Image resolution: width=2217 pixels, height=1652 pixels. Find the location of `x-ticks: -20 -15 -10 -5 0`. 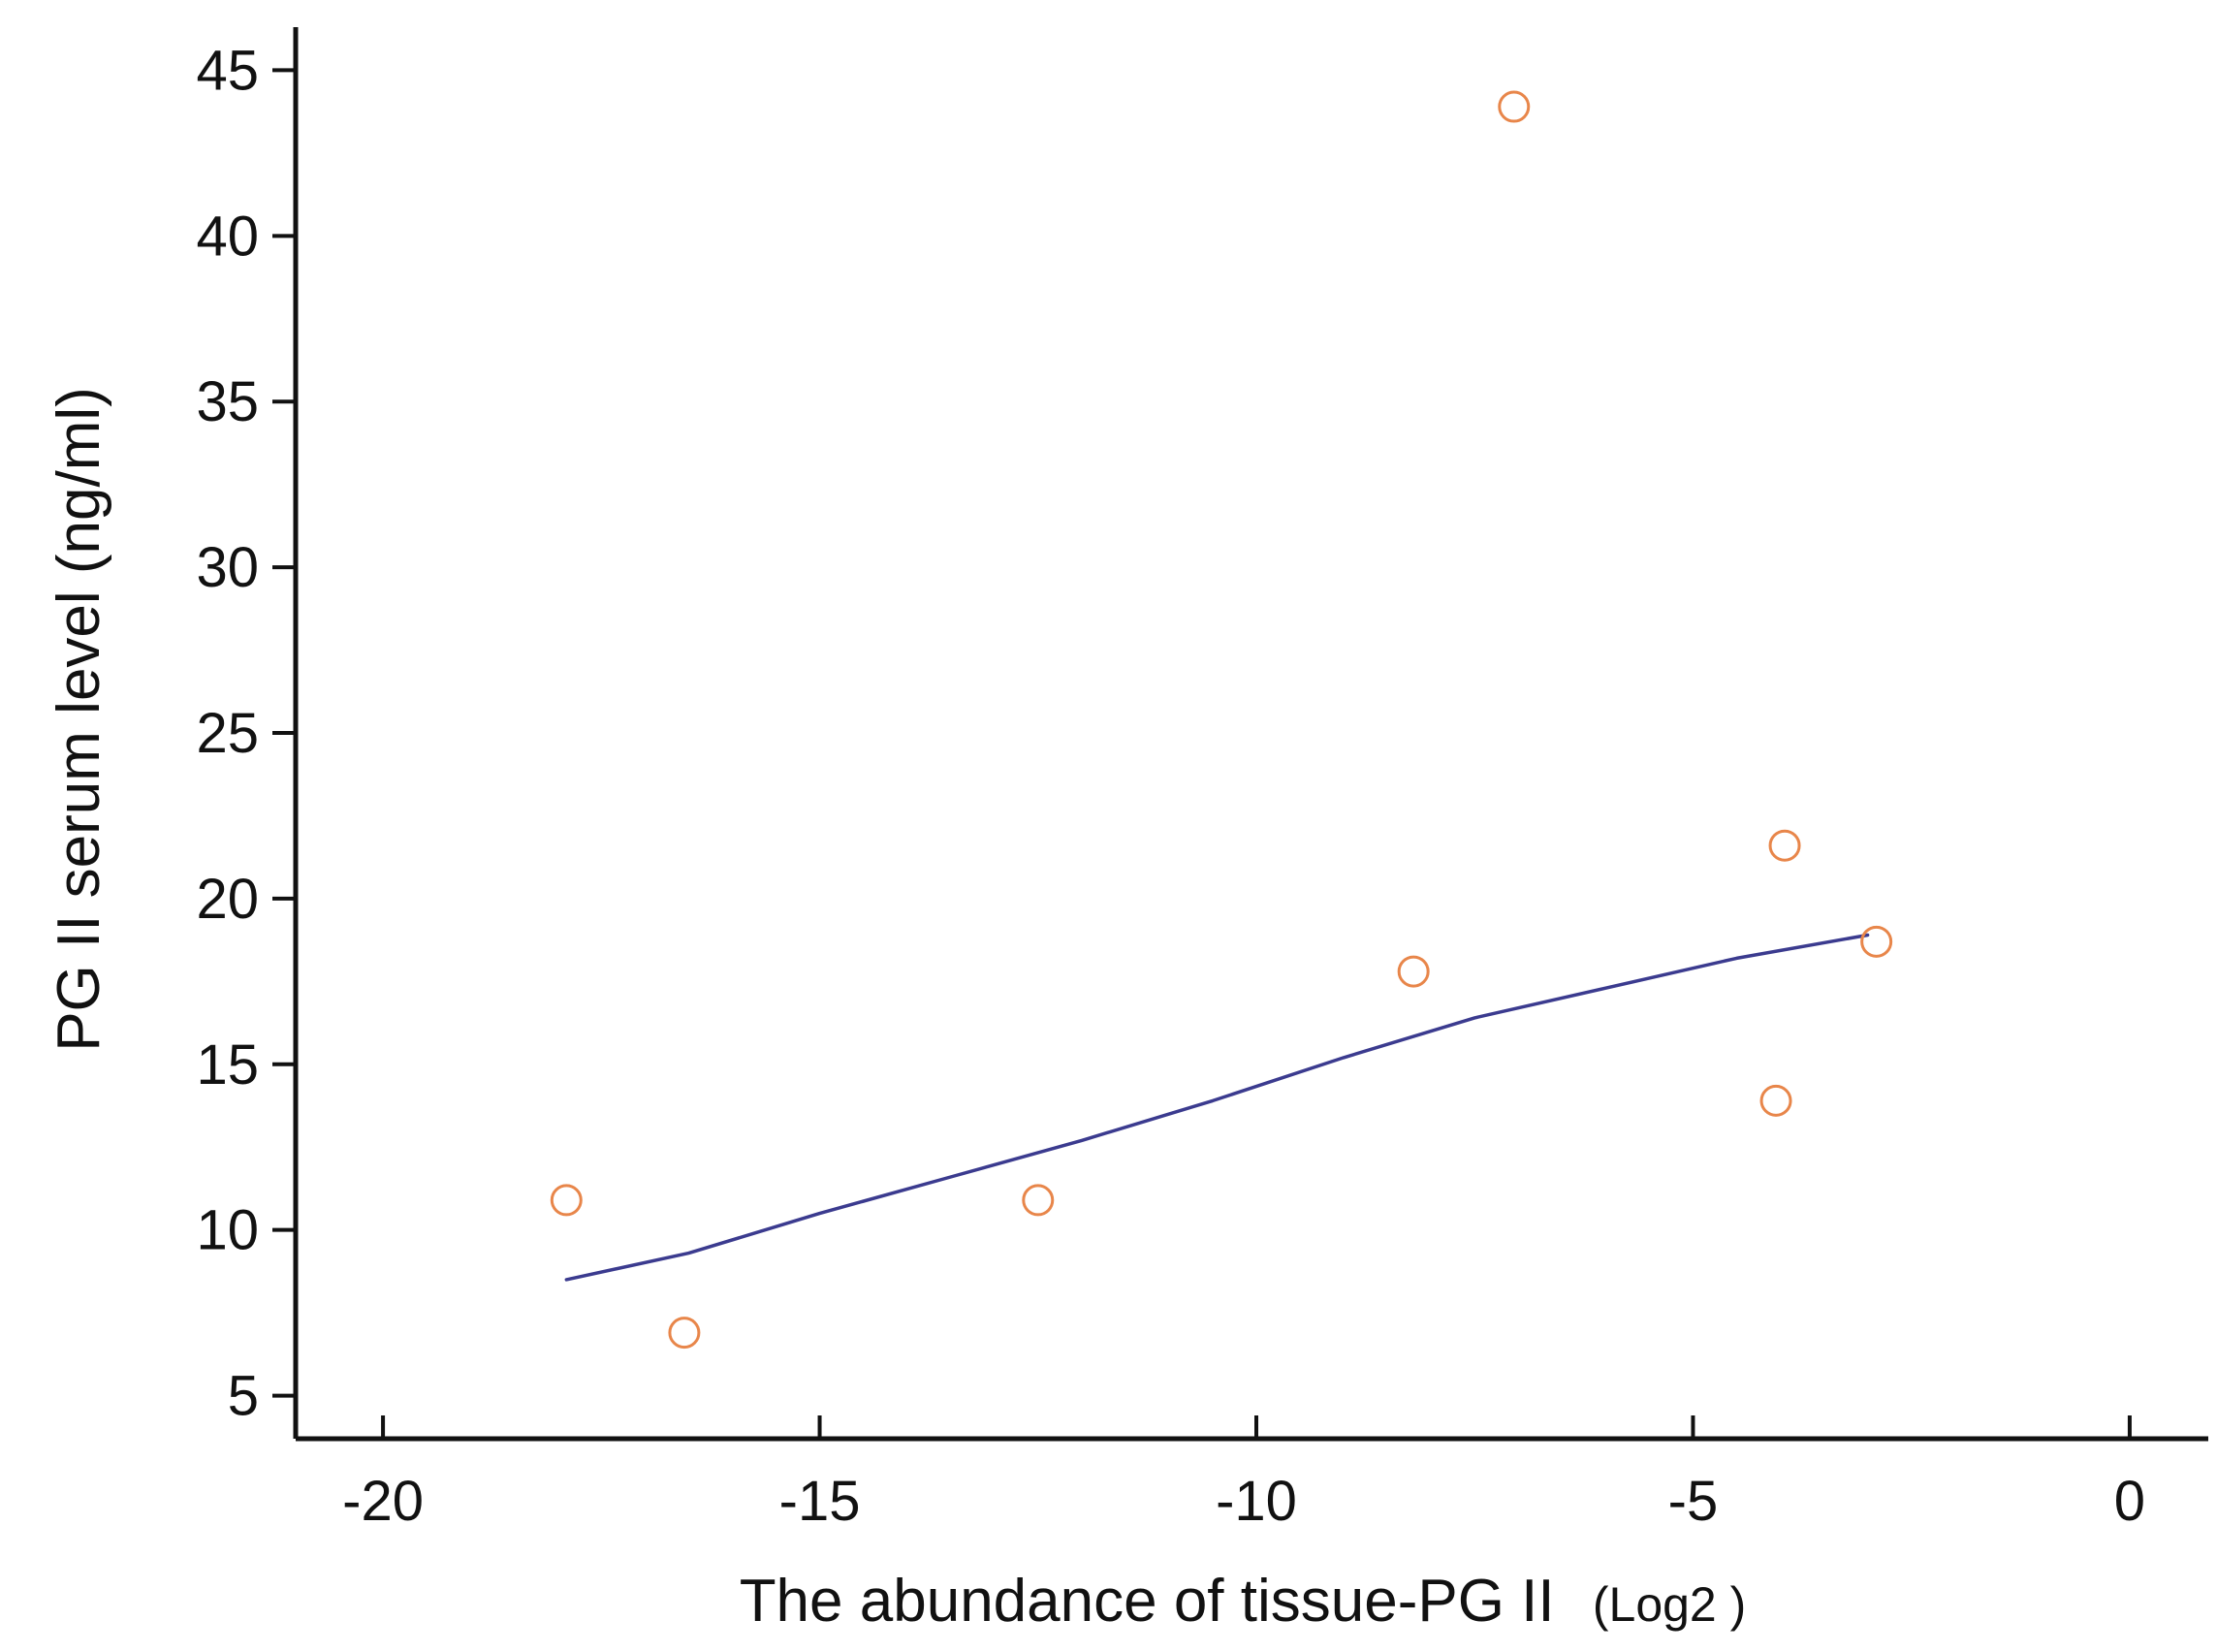

x-ticks: -20 -15 -10 -5 0 is located at coordinates (1243, 1474).